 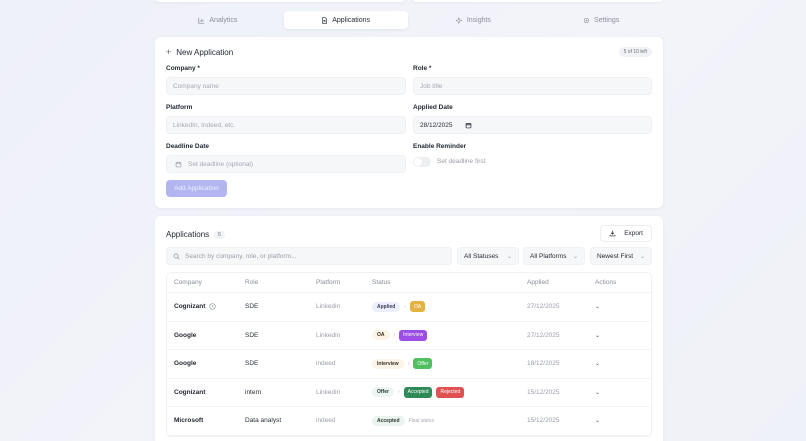 What do you see at coordinates (543, 421) in the screenshot?
I see `applied-date-cell: 15/12/2025` at bounding box center [543, 421].